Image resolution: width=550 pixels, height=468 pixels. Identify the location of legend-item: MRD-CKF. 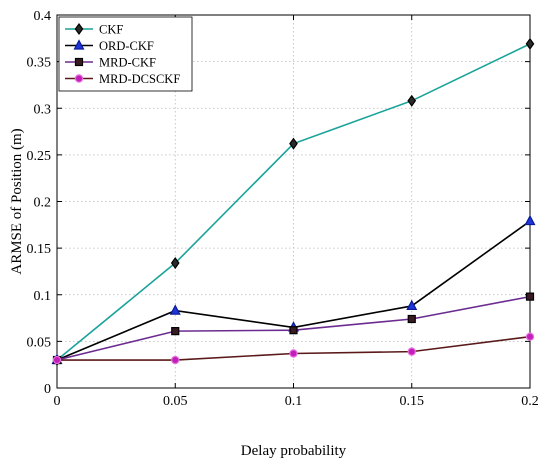
(110, 63).